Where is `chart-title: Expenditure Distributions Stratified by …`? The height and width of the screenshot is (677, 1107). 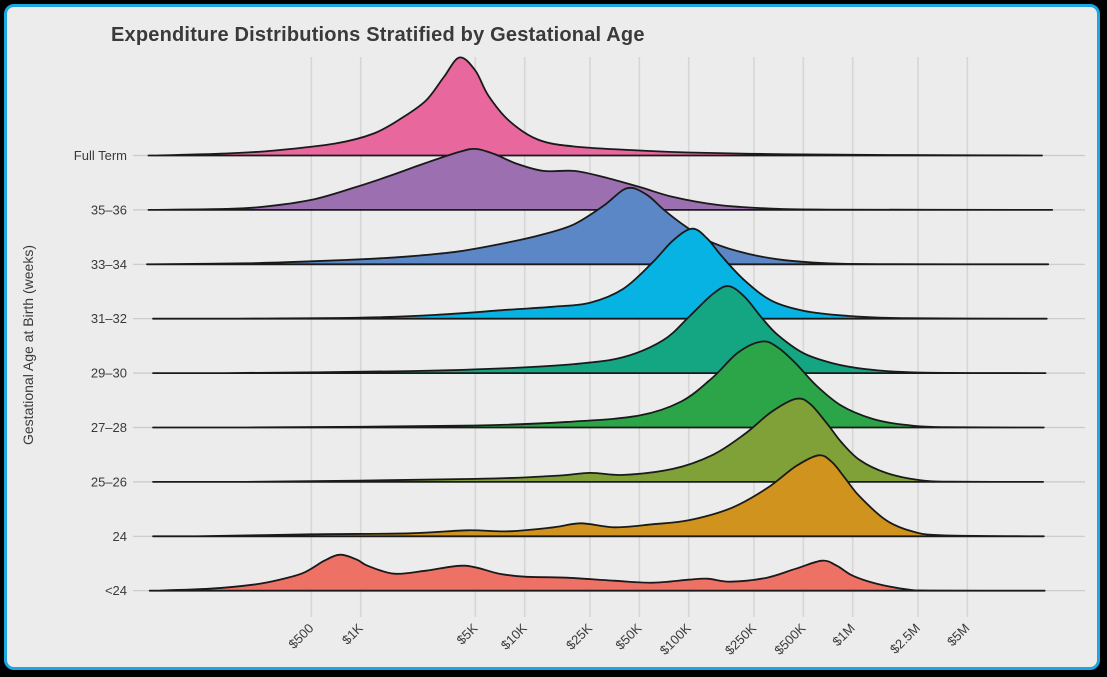
chart-title: Expenditure Distributions Stratified by … is located at coordinates (378, 35).